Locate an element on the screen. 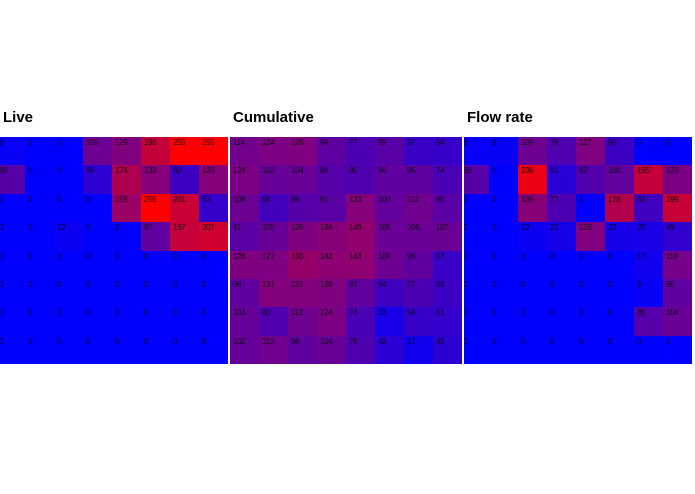 The height and width of the screenshot is (494, 695). heatmap-cell: 23 is located at coordinates (389, 321).